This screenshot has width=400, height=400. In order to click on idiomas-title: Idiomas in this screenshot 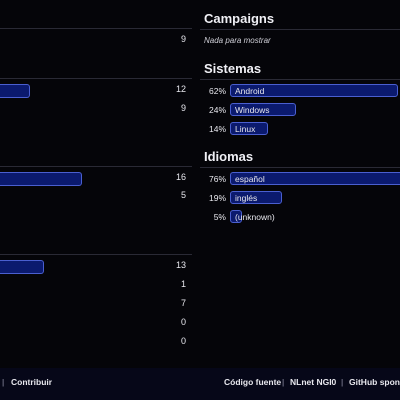, I will do `click(229, 156)`.